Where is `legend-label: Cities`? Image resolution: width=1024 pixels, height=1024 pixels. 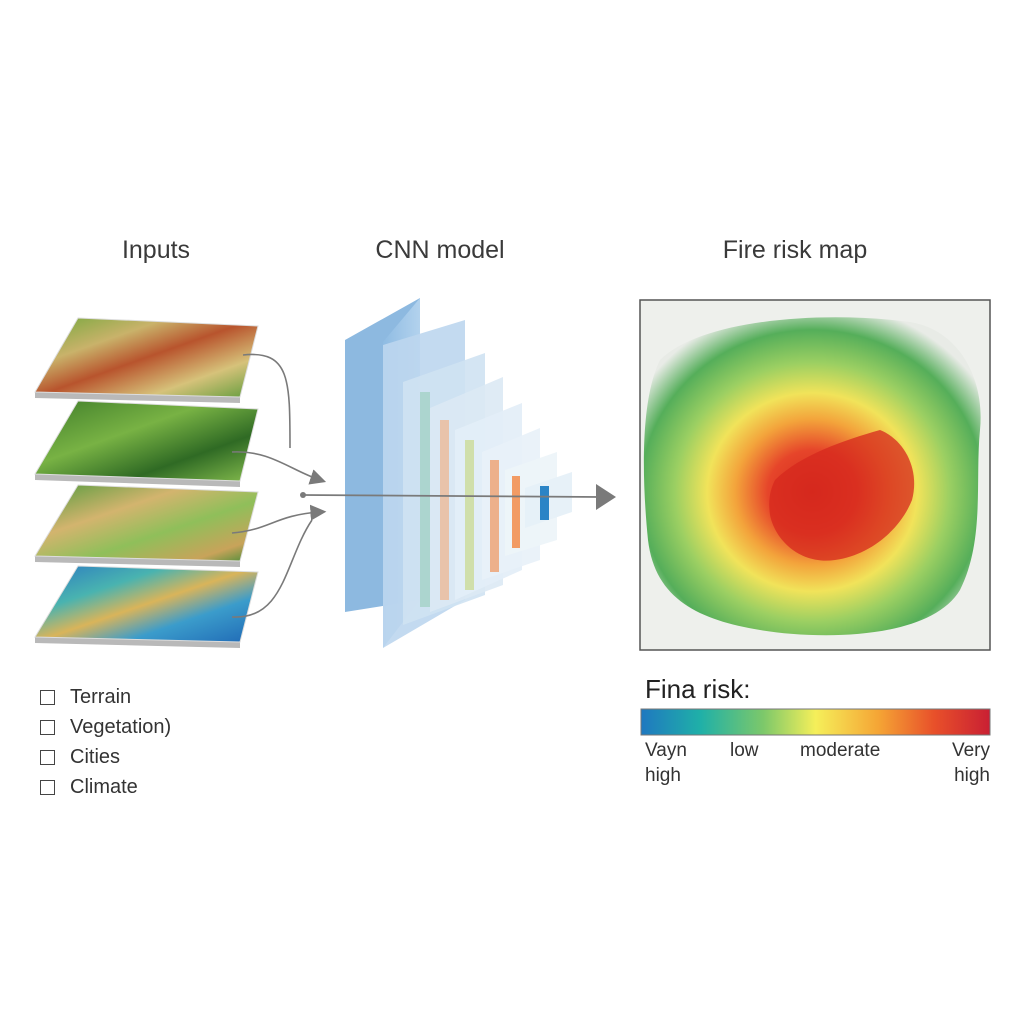 legend-label: Cities is located at coordinates (95, 756).